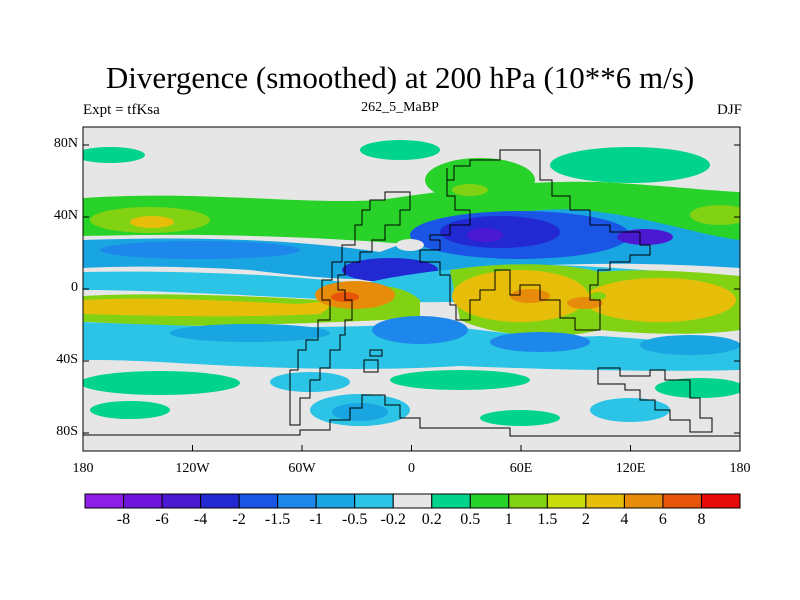 The height and width of the screenshot is (600, 800). I want to click on coastline-australia, so click(655, 400).